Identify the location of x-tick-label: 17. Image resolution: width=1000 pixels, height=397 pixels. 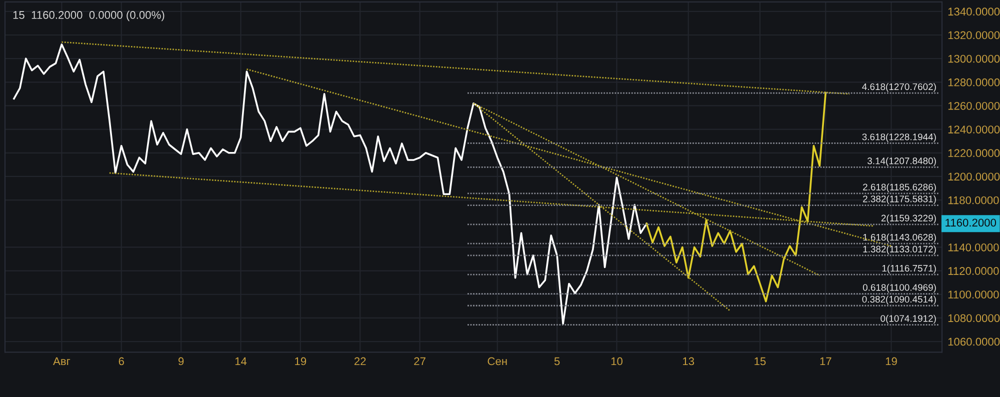
(826, 361).